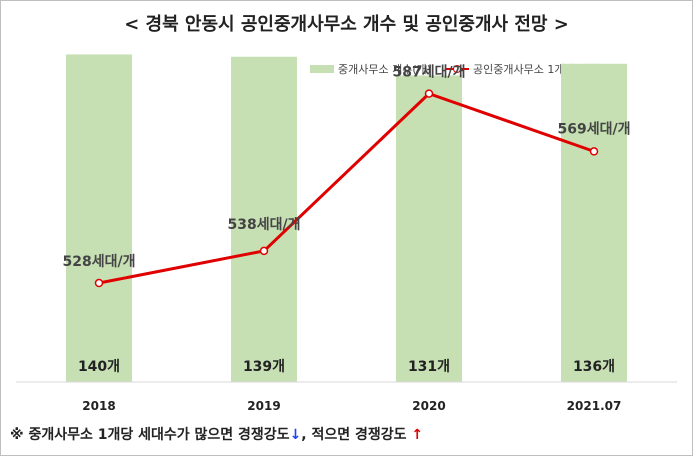 The image size is (693, 456). What do you see at coordinates (457, 69) in the screenshot?
I see `legend-swatch-line` at bounding box center [457, 69].